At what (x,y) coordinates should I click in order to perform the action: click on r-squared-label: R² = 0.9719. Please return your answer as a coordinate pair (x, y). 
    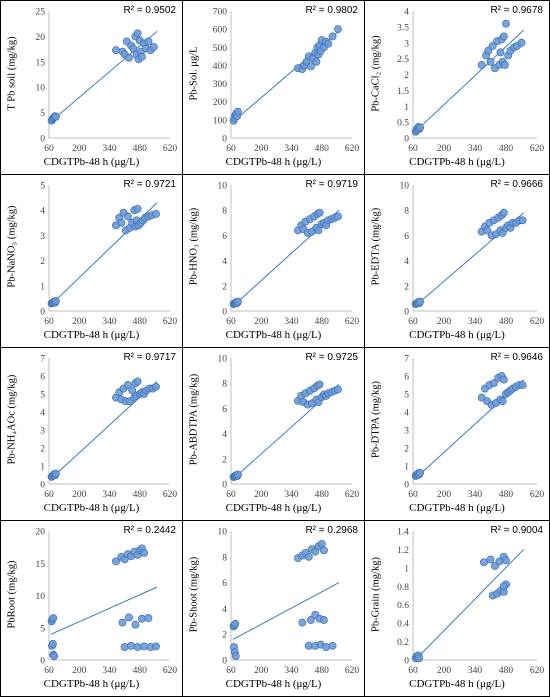
    Looking at the image, I should click on (331, 184).